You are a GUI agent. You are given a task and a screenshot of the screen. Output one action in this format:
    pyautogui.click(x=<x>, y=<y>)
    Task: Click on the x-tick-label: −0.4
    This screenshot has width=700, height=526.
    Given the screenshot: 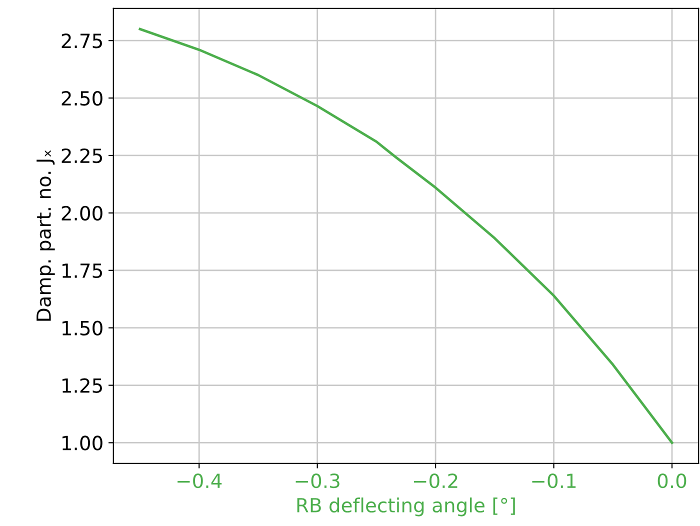 What is the action you would take?
    pyautogui.click(x=200, y=480)
    